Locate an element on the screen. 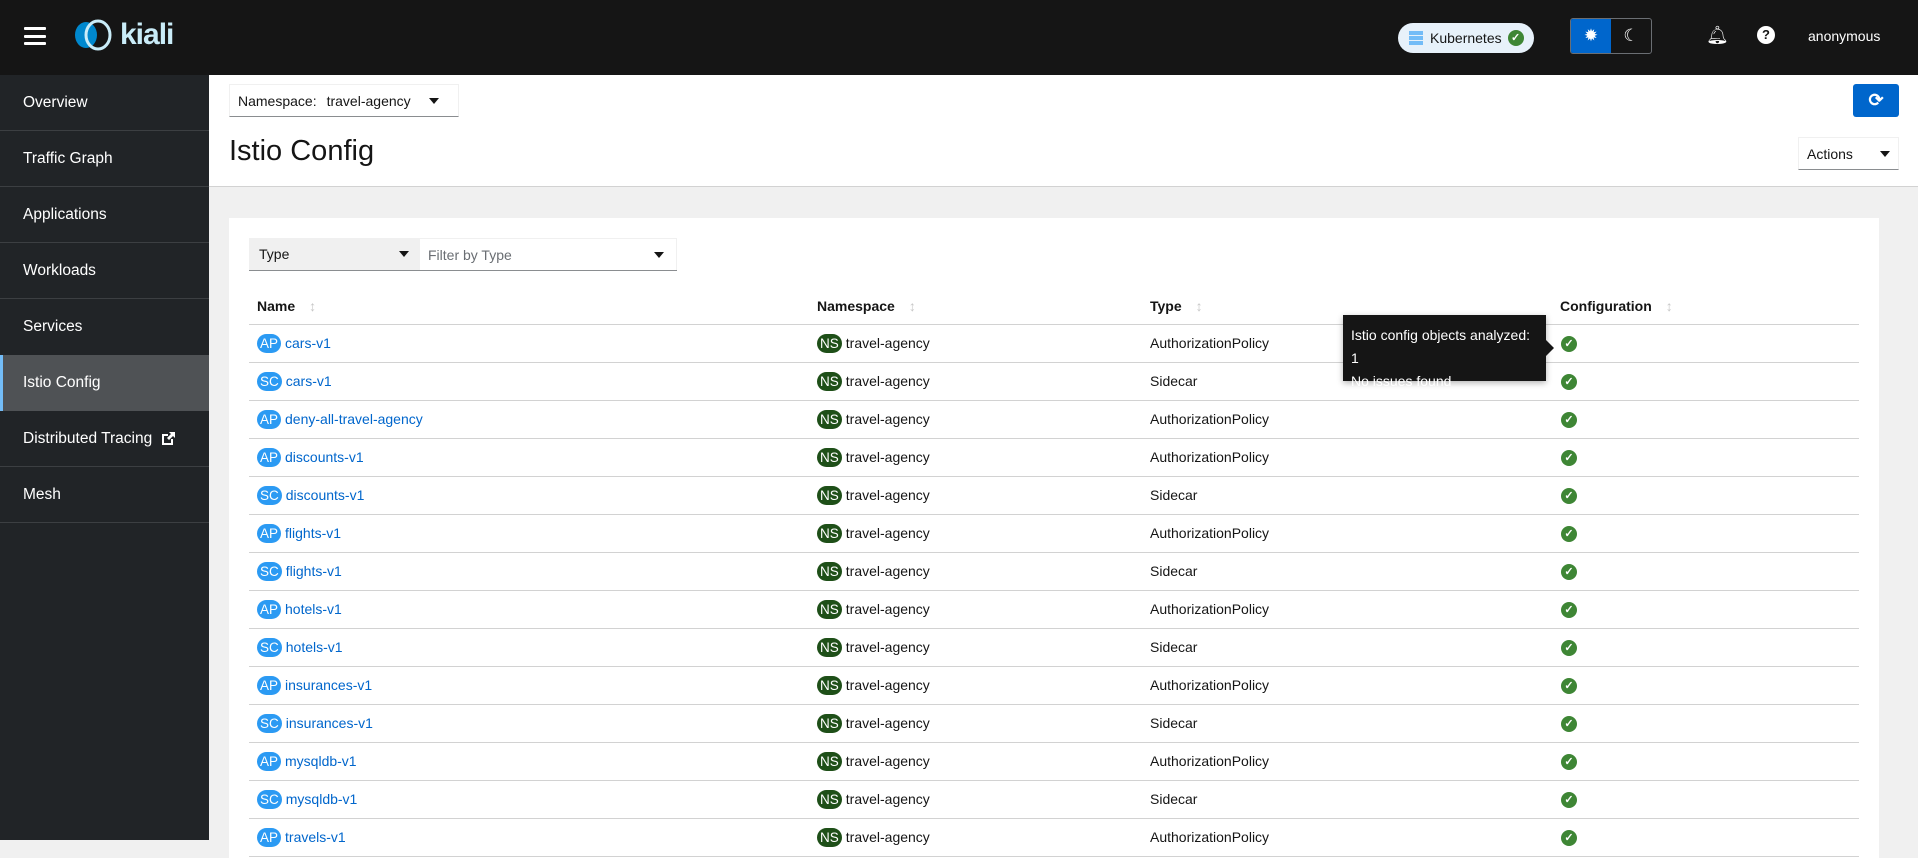 The height and width of the screenshot is (858, 1918). name-cell: AP cars-v1 is located at coordinates (529, 343).